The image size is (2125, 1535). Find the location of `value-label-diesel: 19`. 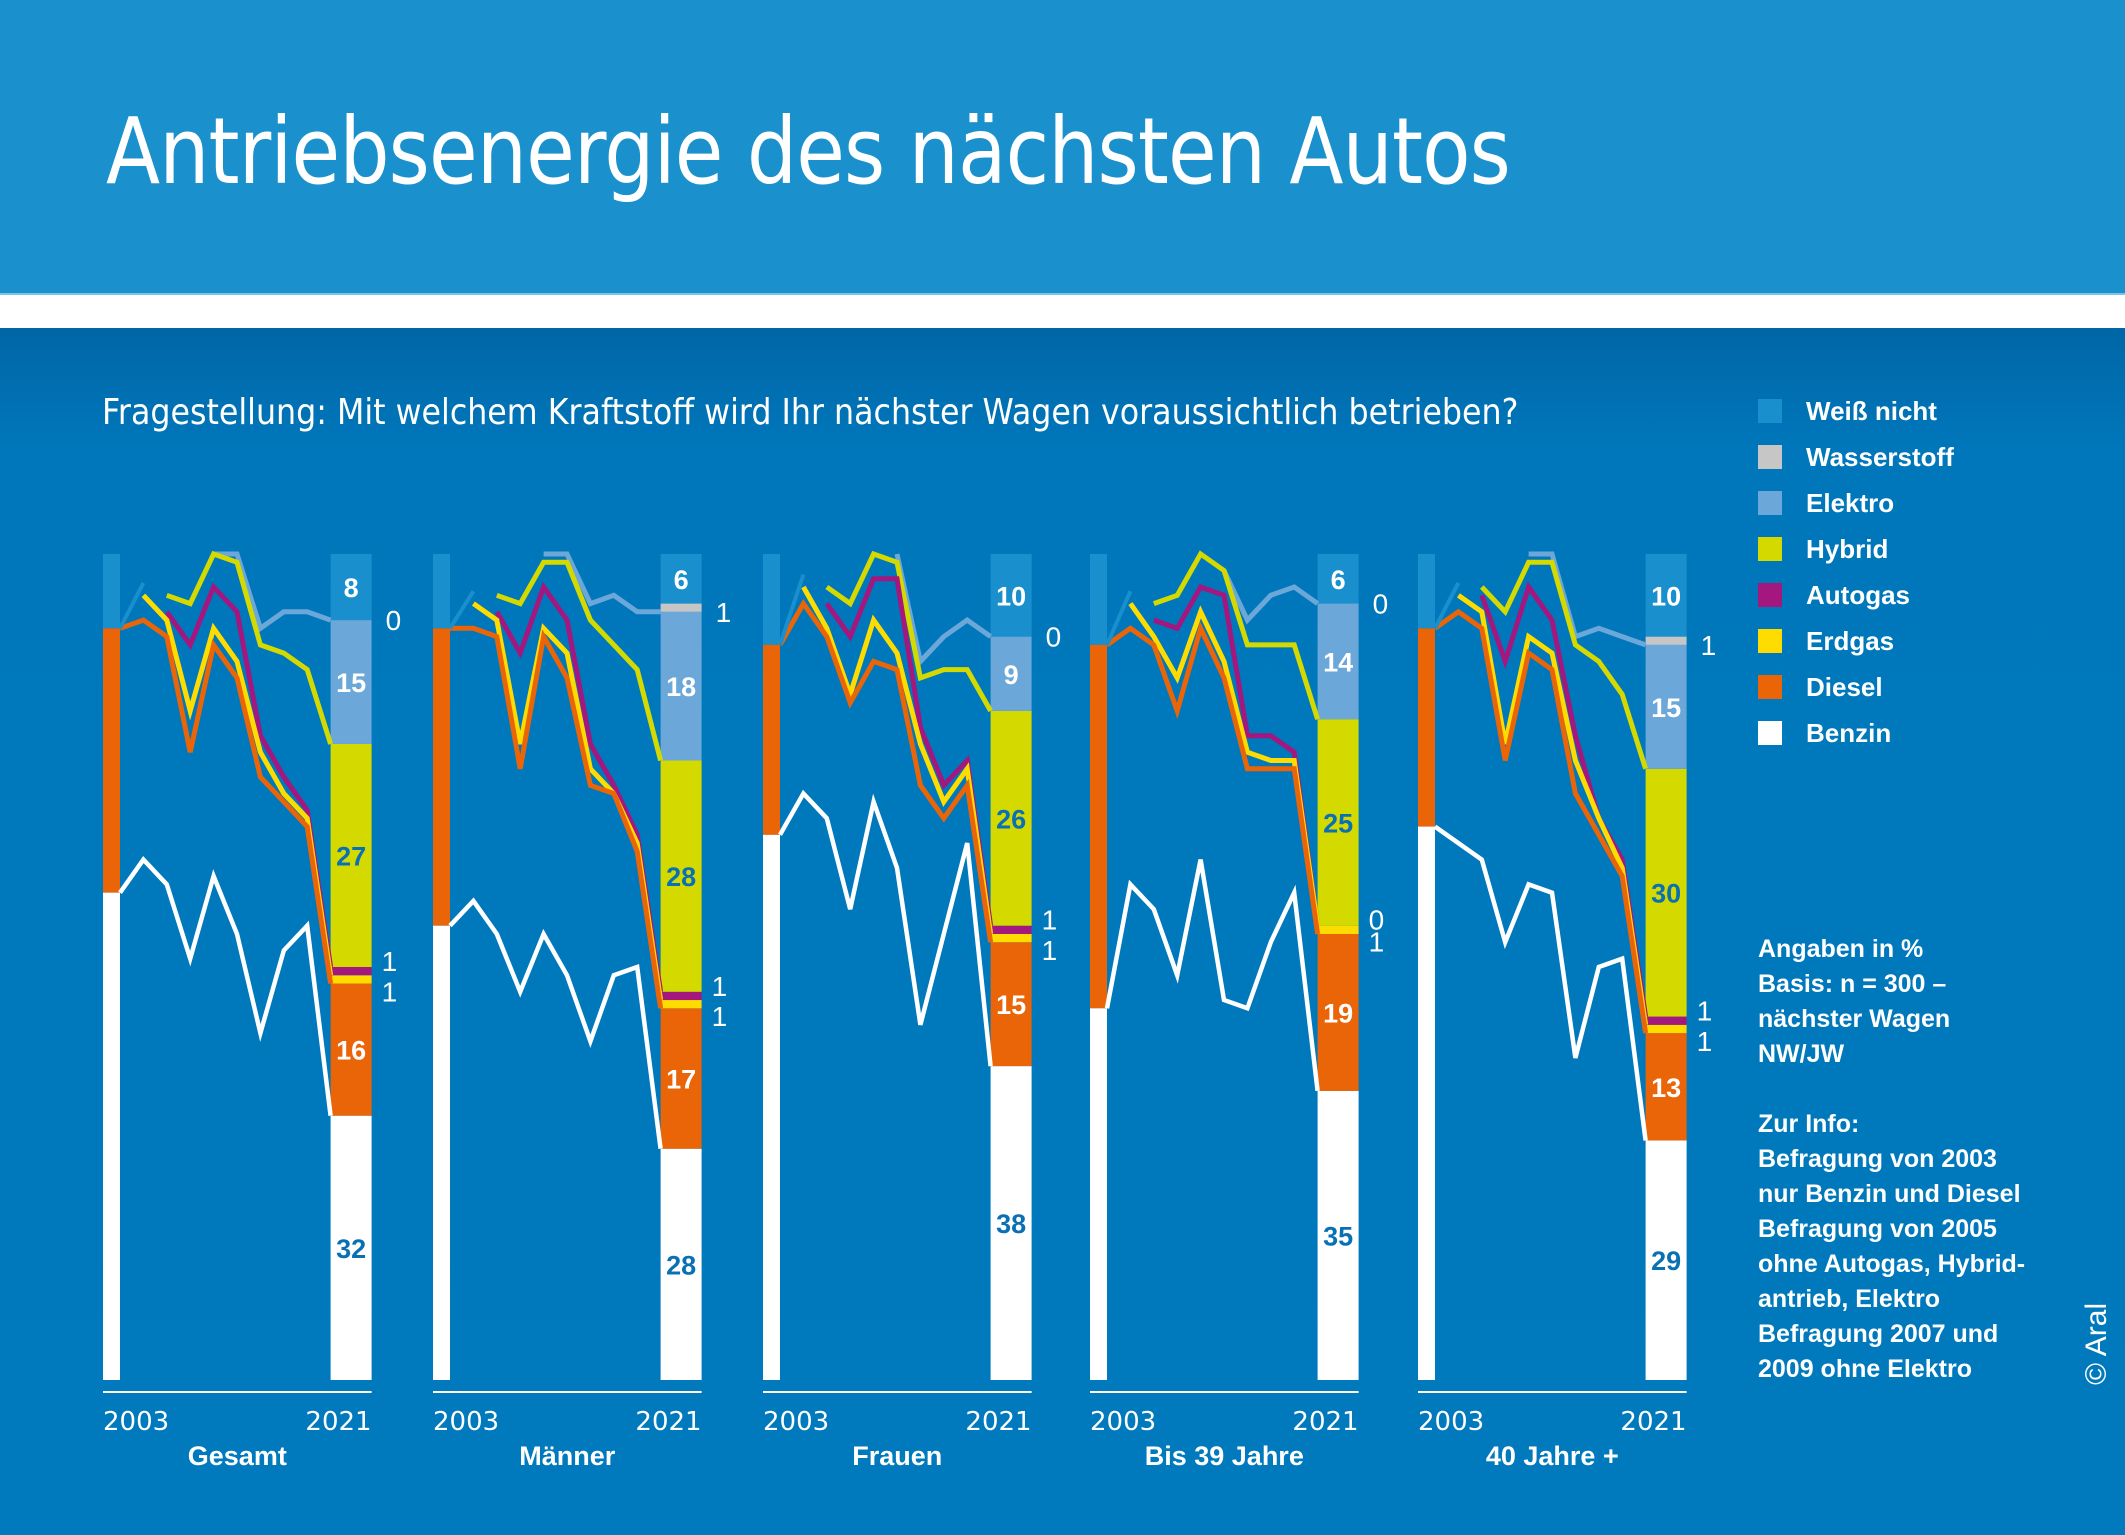

value-label-diesel: 19 is located at coordinates (1338, 1013).